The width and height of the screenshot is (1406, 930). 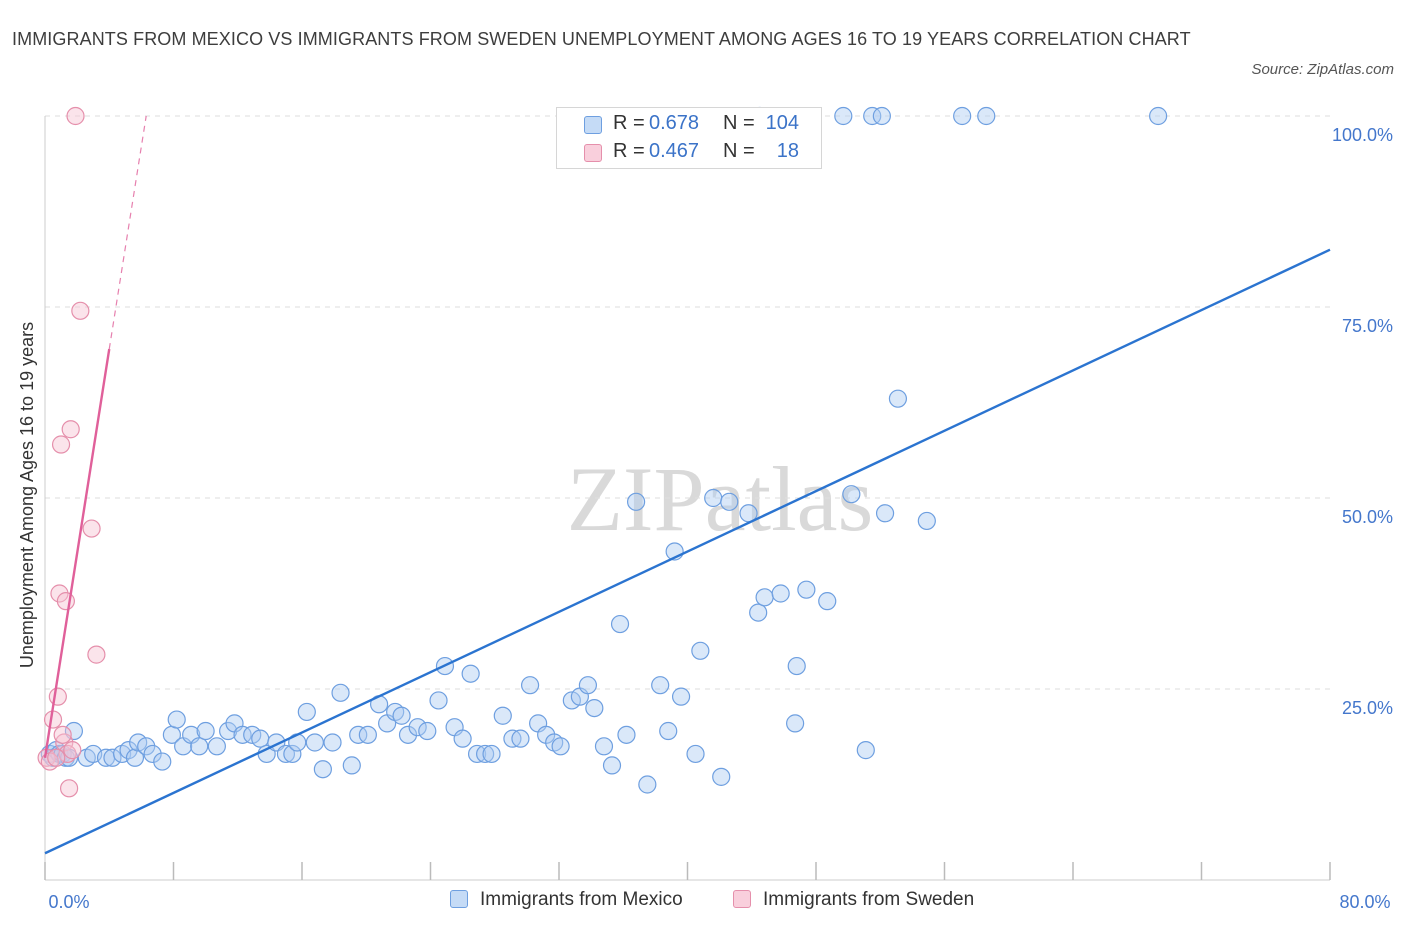 I want to click on y-tick-label: 75.0%, so click(x=1367, y=326).